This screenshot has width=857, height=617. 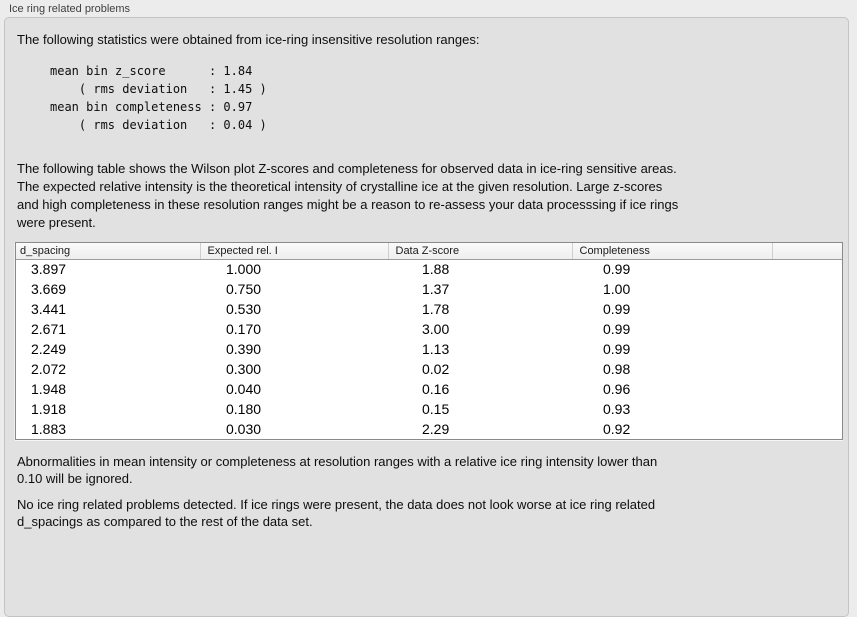 I want to click on table-cell: 0.92, so click(x=617, y=429).